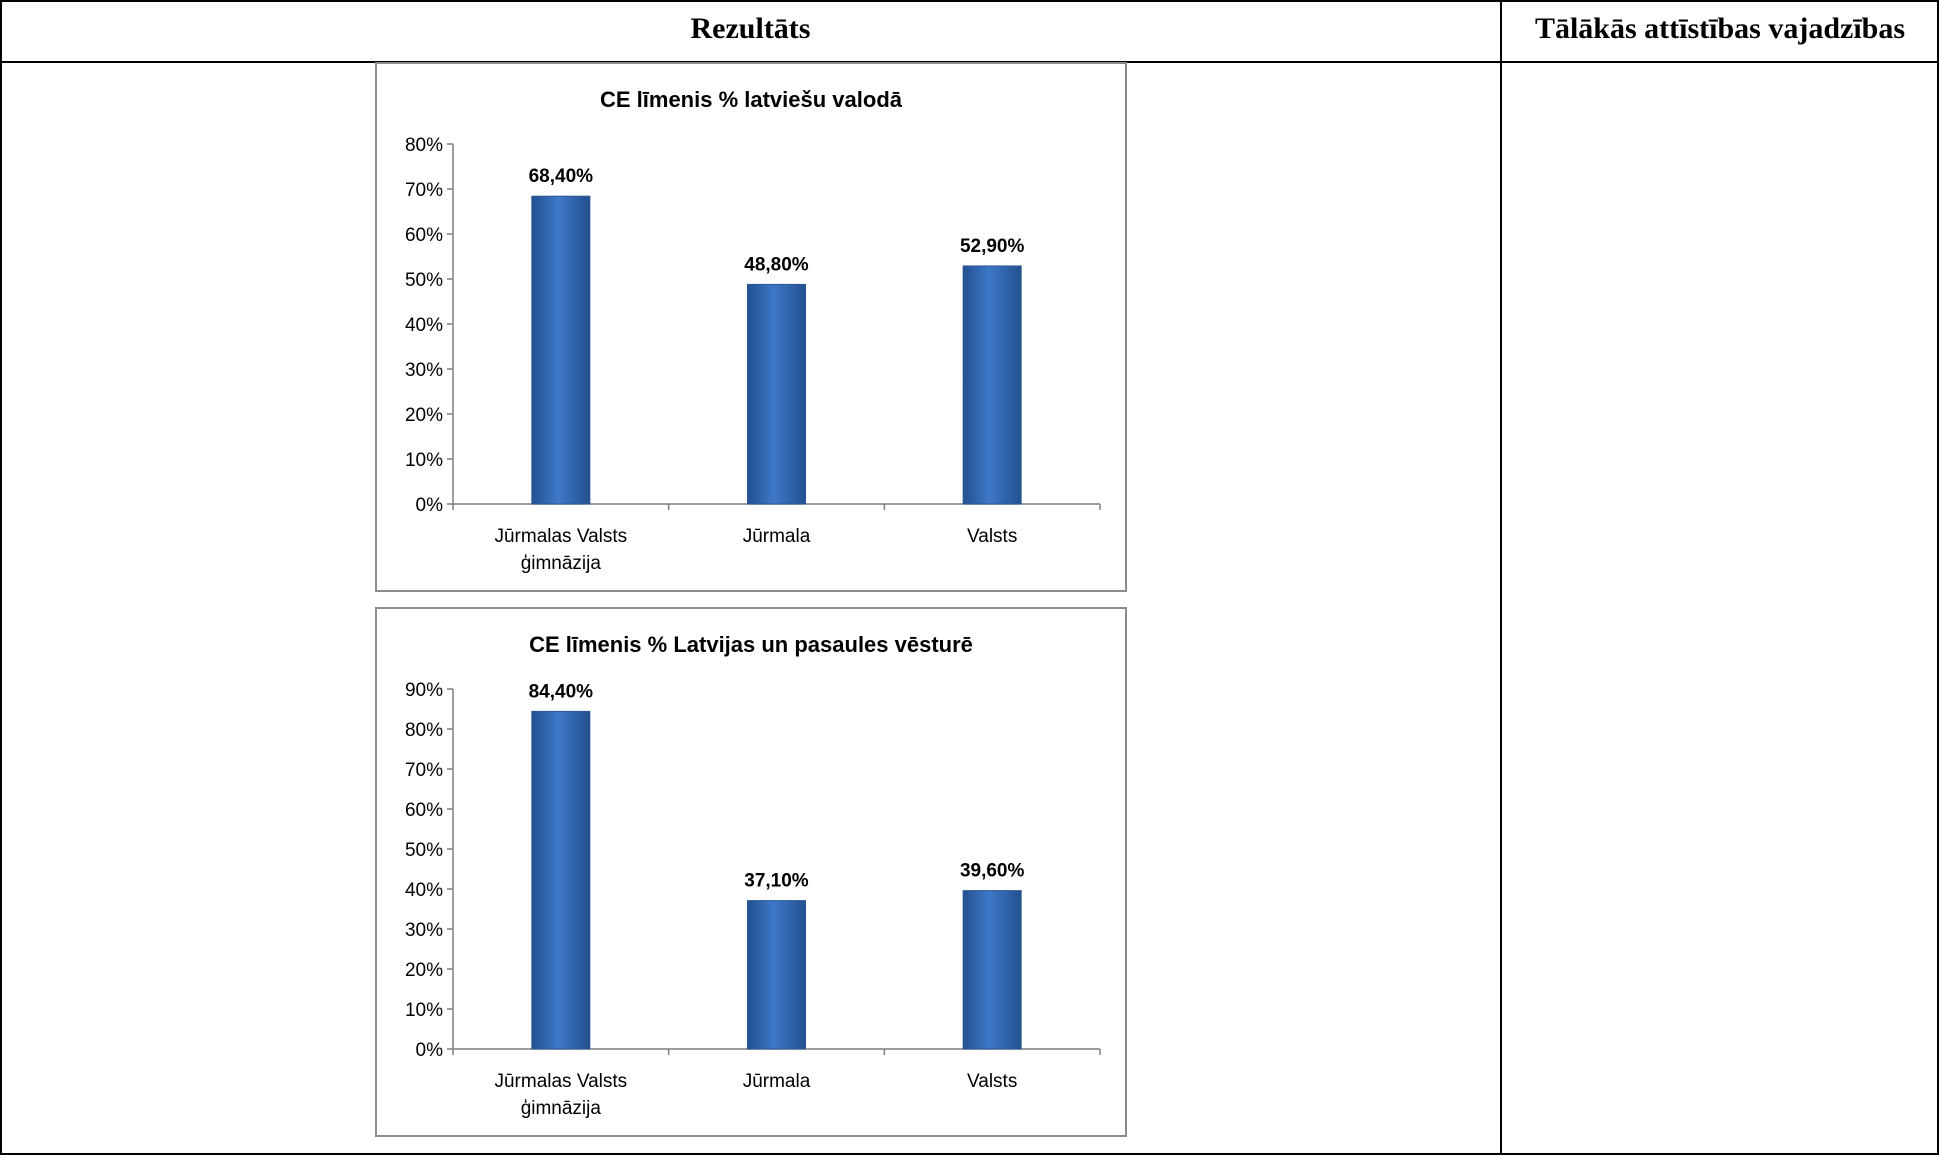 This screenshot has width=1939, height=1155. I want to click on bar-value-label: 68,40%, so click(561, 176).